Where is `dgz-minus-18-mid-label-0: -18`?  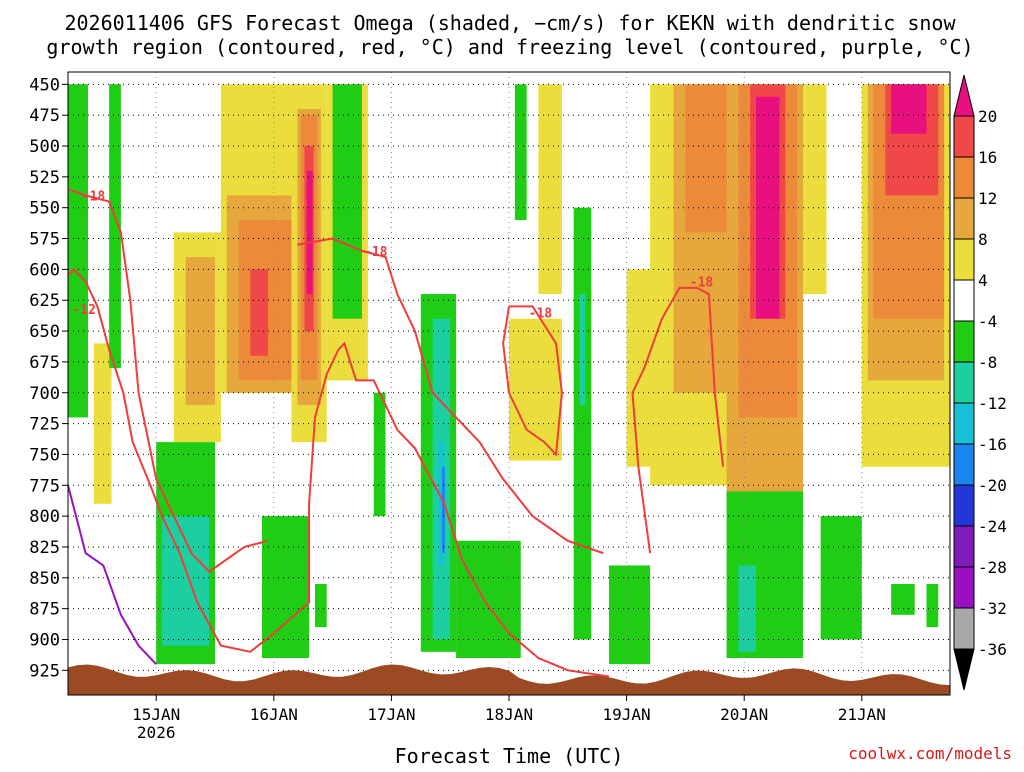
dgz-minus-18-mid-label-0: -18 is located at coordinates (376, 252).